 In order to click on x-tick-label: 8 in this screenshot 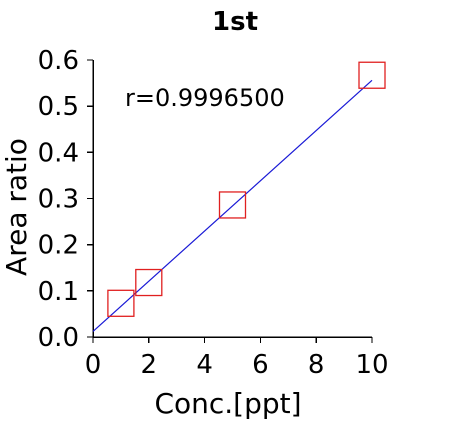, I will do `click(316, 365)`.